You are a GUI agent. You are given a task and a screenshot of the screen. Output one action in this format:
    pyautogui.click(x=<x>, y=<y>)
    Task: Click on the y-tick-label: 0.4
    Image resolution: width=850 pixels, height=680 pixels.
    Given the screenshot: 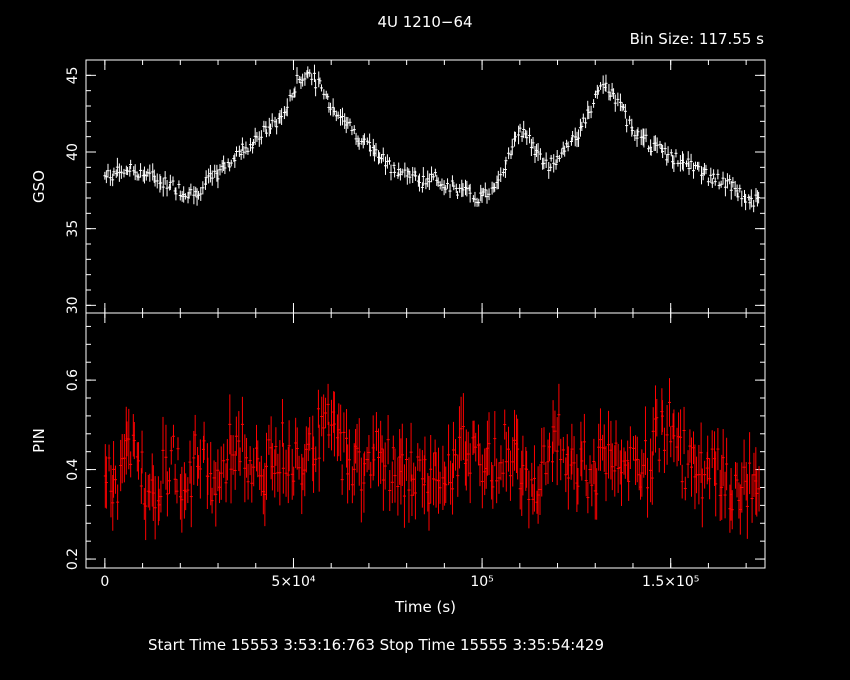 What is the action you would take?
    pyautogui.click(x=73, y=469)
    